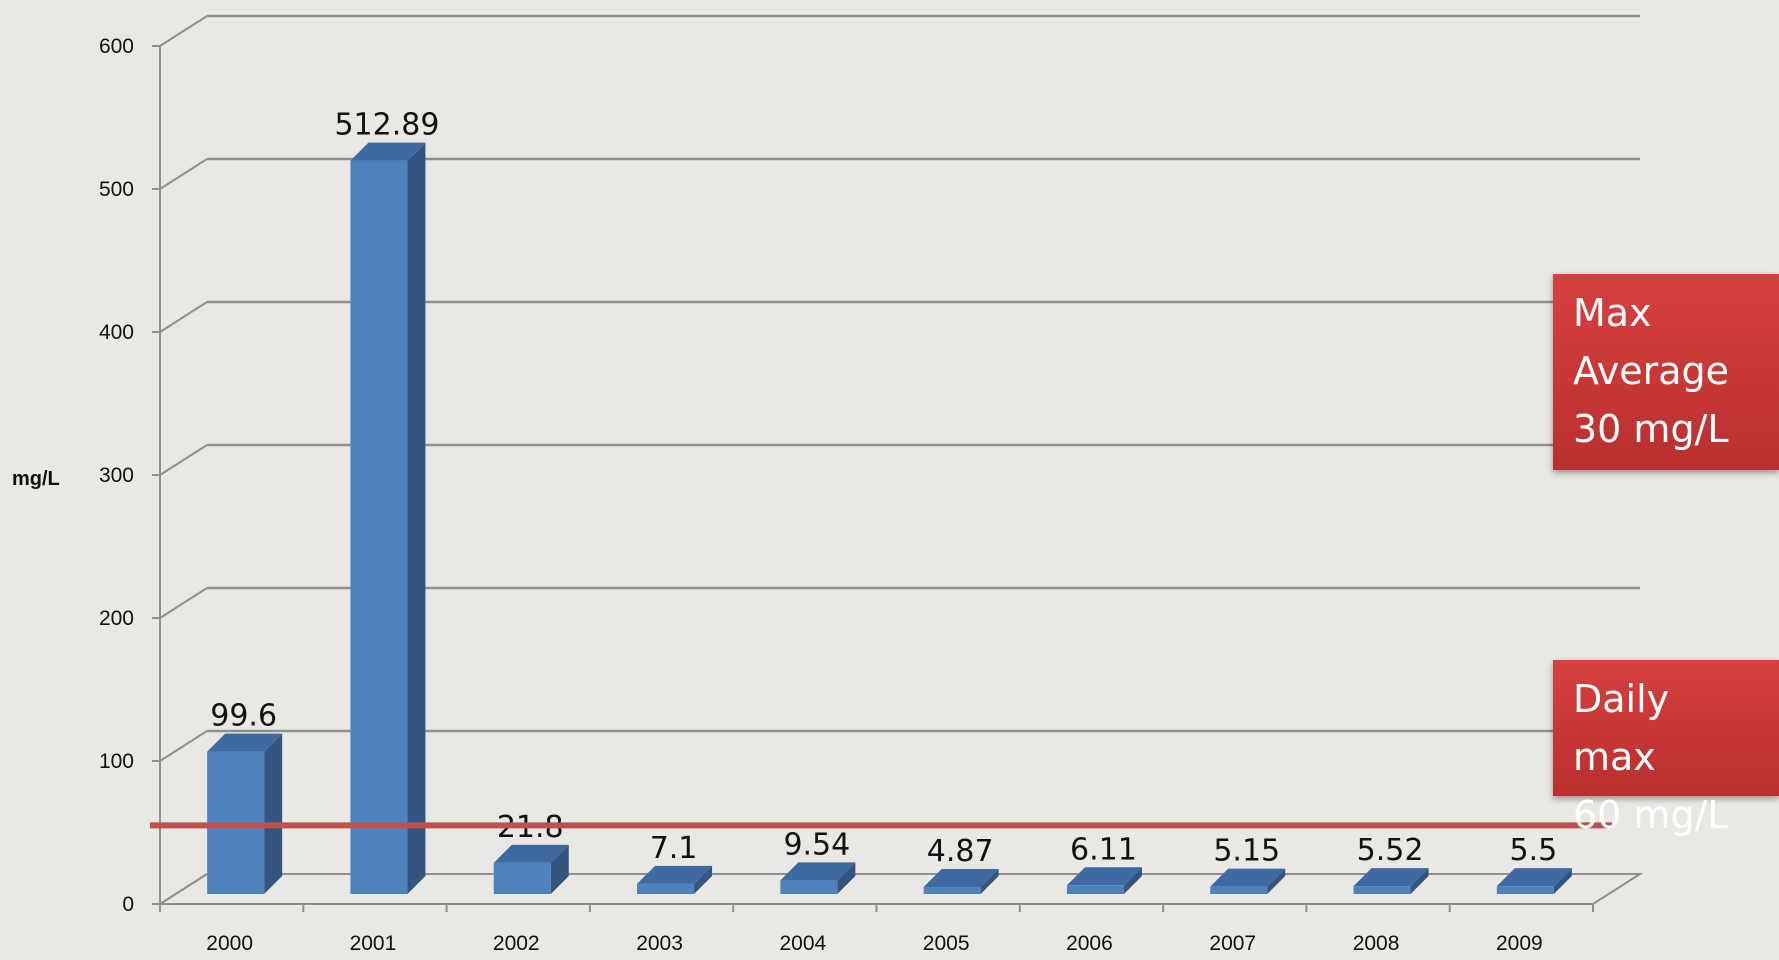  I want to click on max-average-line-3: 30 mg/L, so click(1651, 429).